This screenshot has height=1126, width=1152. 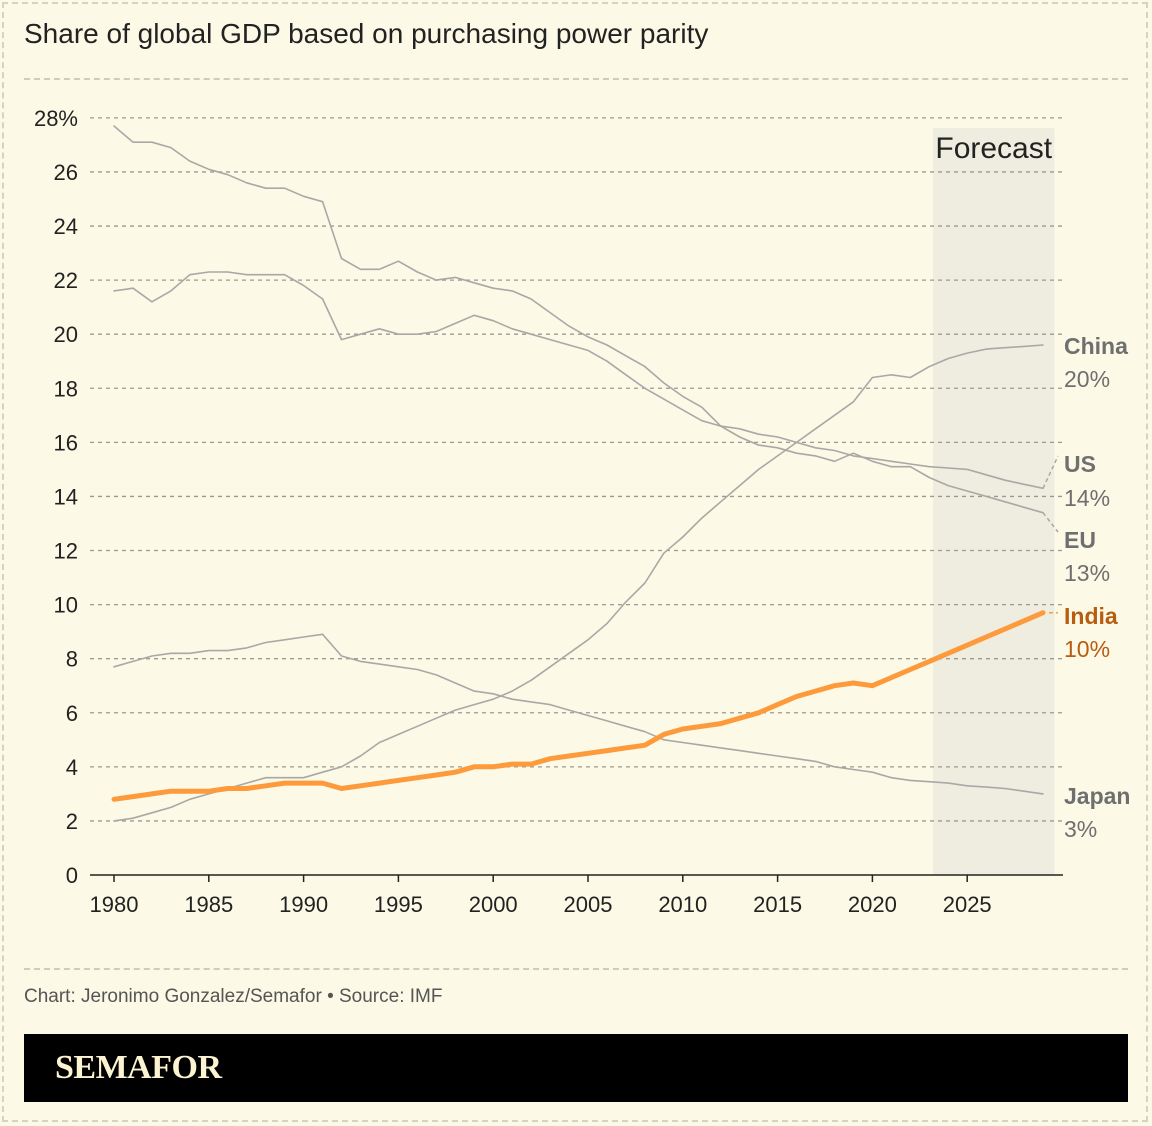 What do you see at coordinates (66, 496) in the screenshot?
I see `y-tick-label: 14` at bounding box center [66, 496].